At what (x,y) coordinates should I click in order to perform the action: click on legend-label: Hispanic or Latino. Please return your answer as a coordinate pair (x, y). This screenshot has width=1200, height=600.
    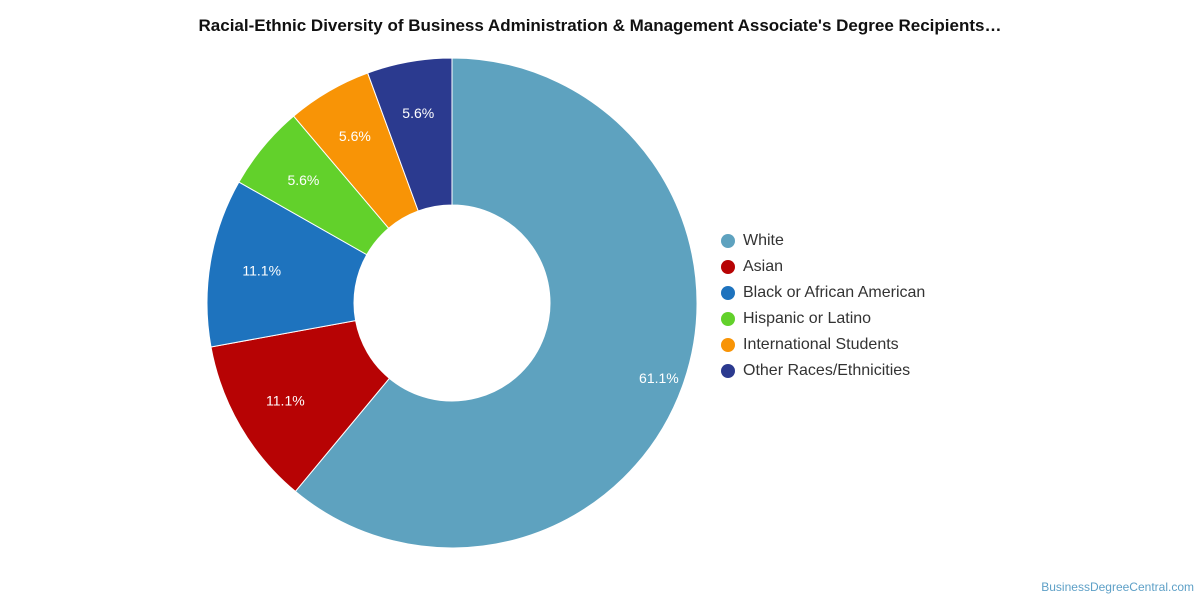
    Looking at the image, I should click on (807, 318).